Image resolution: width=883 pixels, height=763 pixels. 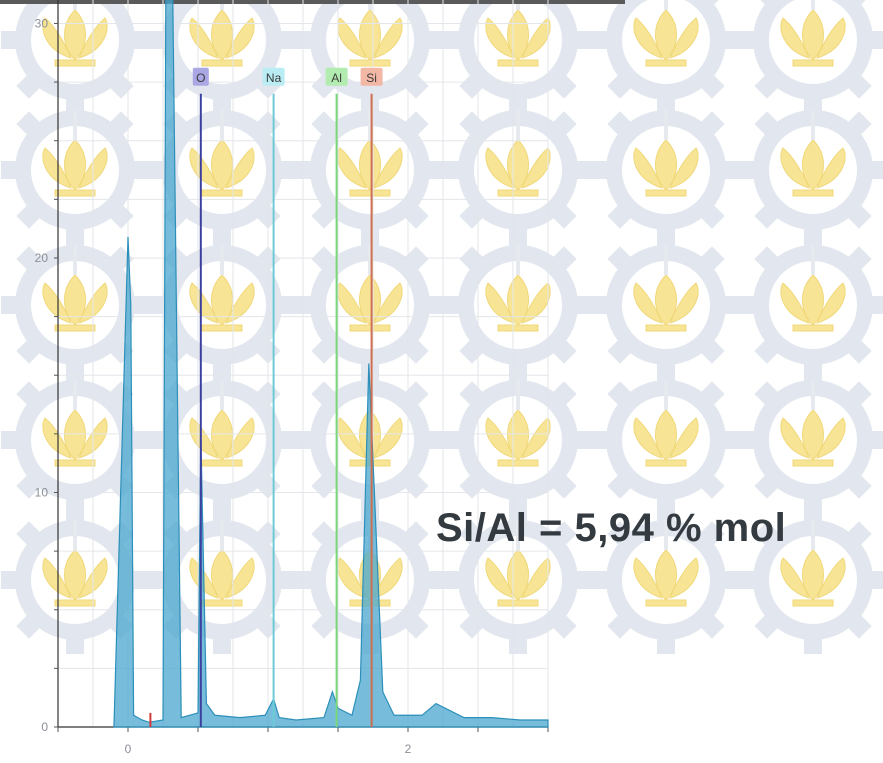 What do you see at coordinates (42, 492) in the screenshot?
I see `y-tick-label: 10` at bounding box center [42, 492].